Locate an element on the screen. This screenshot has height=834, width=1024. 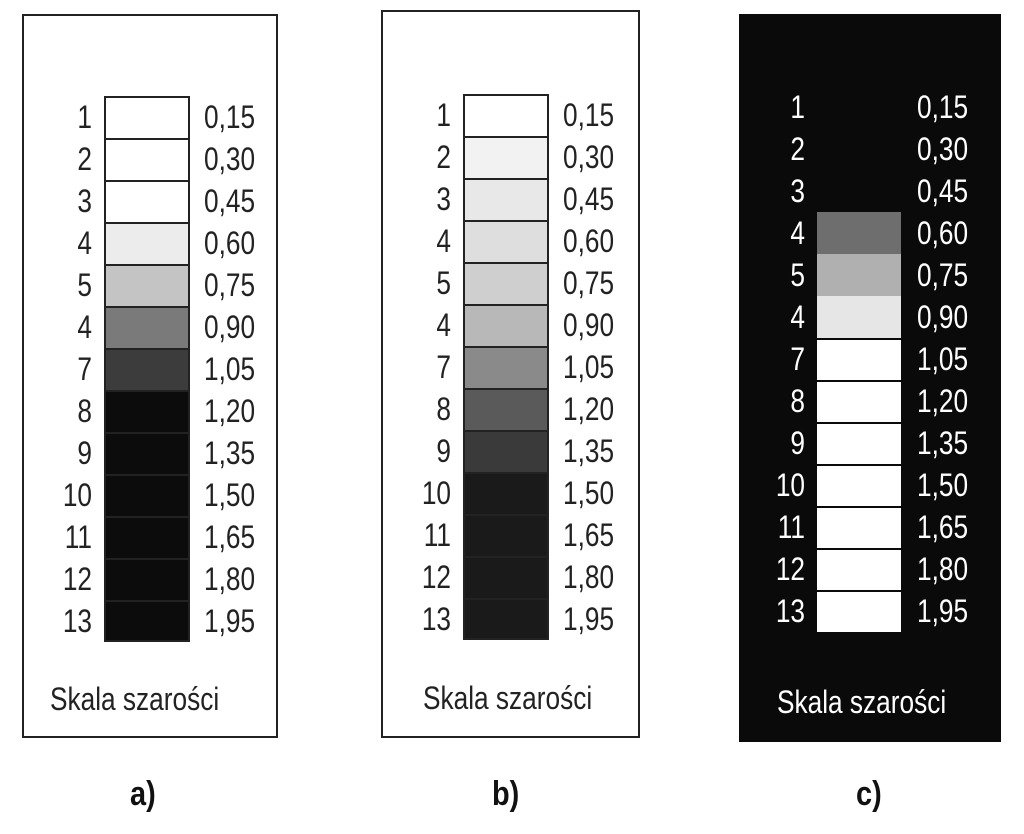
density-value: 0,45 is located at coordinates (230, 201).